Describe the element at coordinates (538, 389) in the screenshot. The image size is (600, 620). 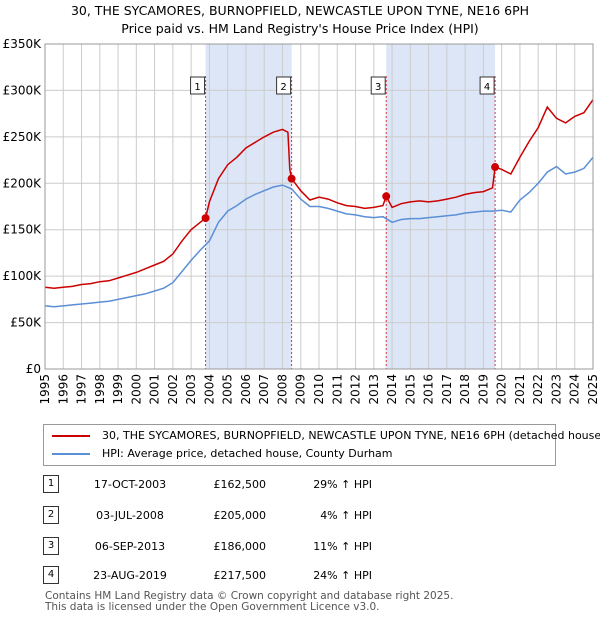
I see `x-tick-label: 2022` at that location.